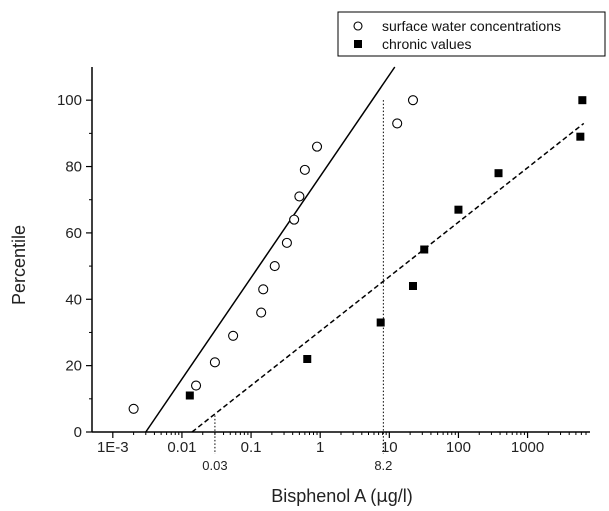 Image resolution: width=609 pixels, height=511 pixels. I want to click on y-tick-label: 60, so click(73, 233).